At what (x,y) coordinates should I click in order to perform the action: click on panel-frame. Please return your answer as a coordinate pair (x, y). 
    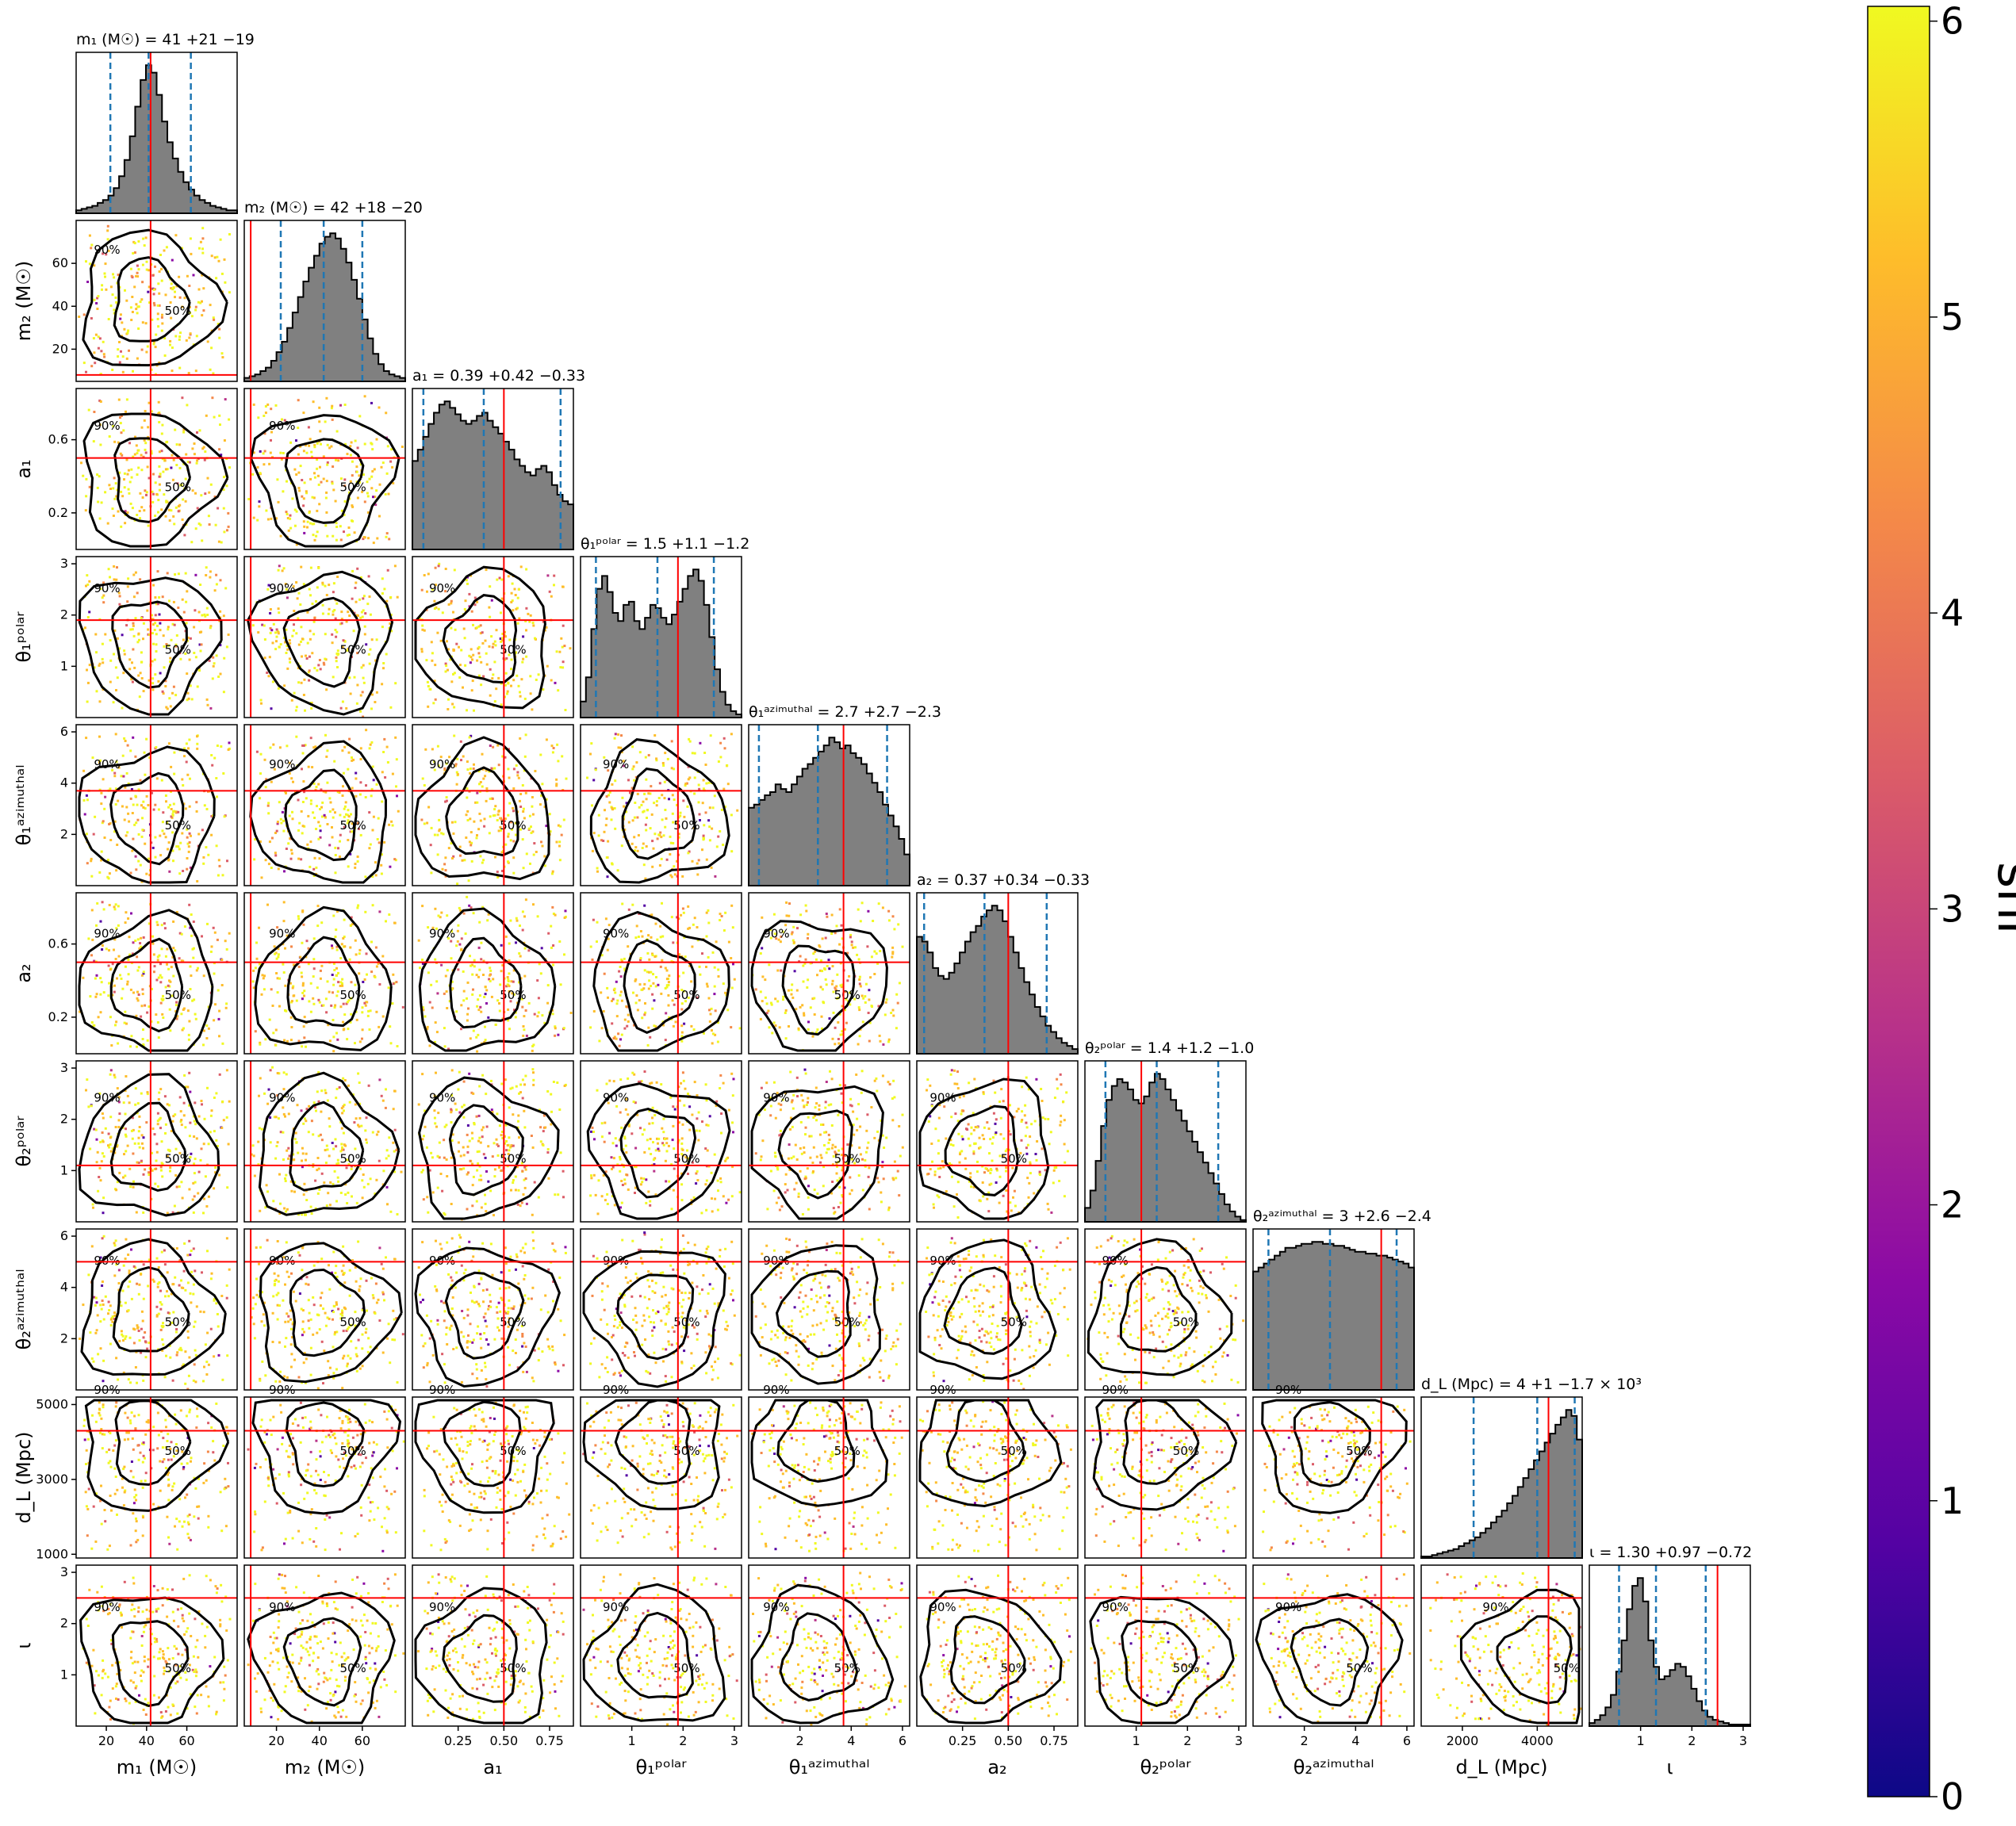
    Looking at the image, I should click on (156, 637).